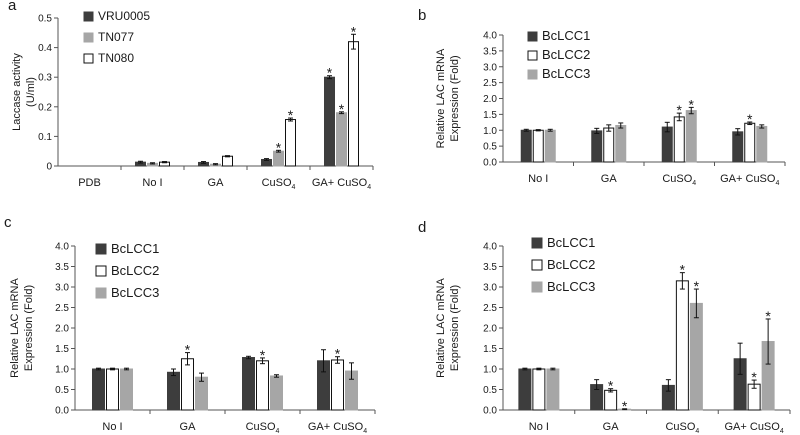 Image resolution: width=800 pixels, height=435 pixels. I want to click on x-tick-label-3: CuSO4, so click(279, 184).